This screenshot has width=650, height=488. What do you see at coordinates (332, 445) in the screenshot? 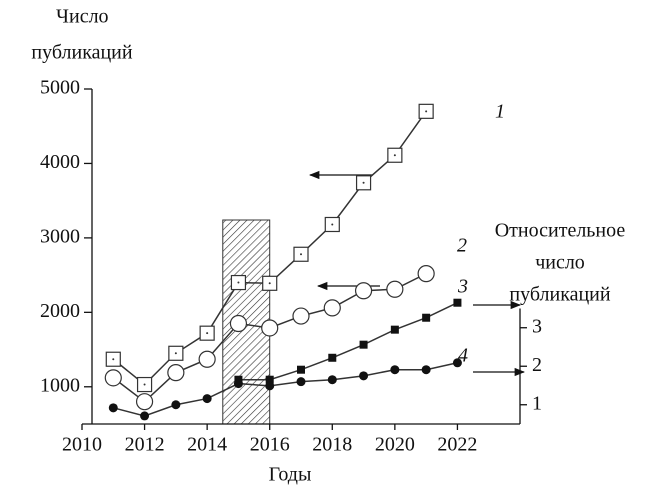
I see `x-tick-label: 2018` at bounding box center [332, 445].